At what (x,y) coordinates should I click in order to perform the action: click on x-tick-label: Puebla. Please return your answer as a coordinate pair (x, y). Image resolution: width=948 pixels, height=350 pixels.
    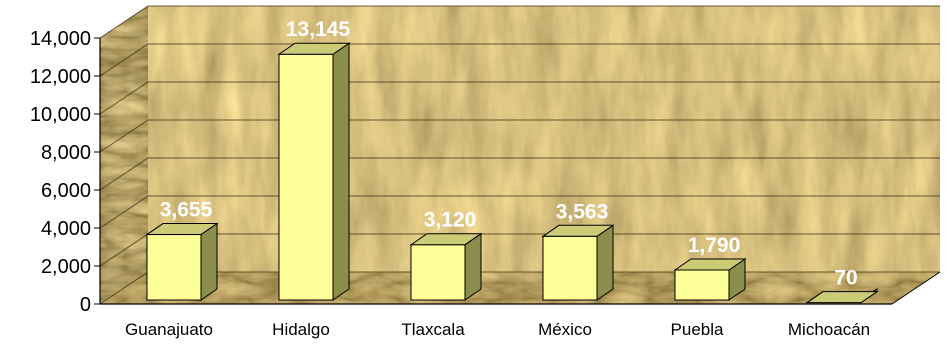
    Looking at the image, I should click on (697, 329).